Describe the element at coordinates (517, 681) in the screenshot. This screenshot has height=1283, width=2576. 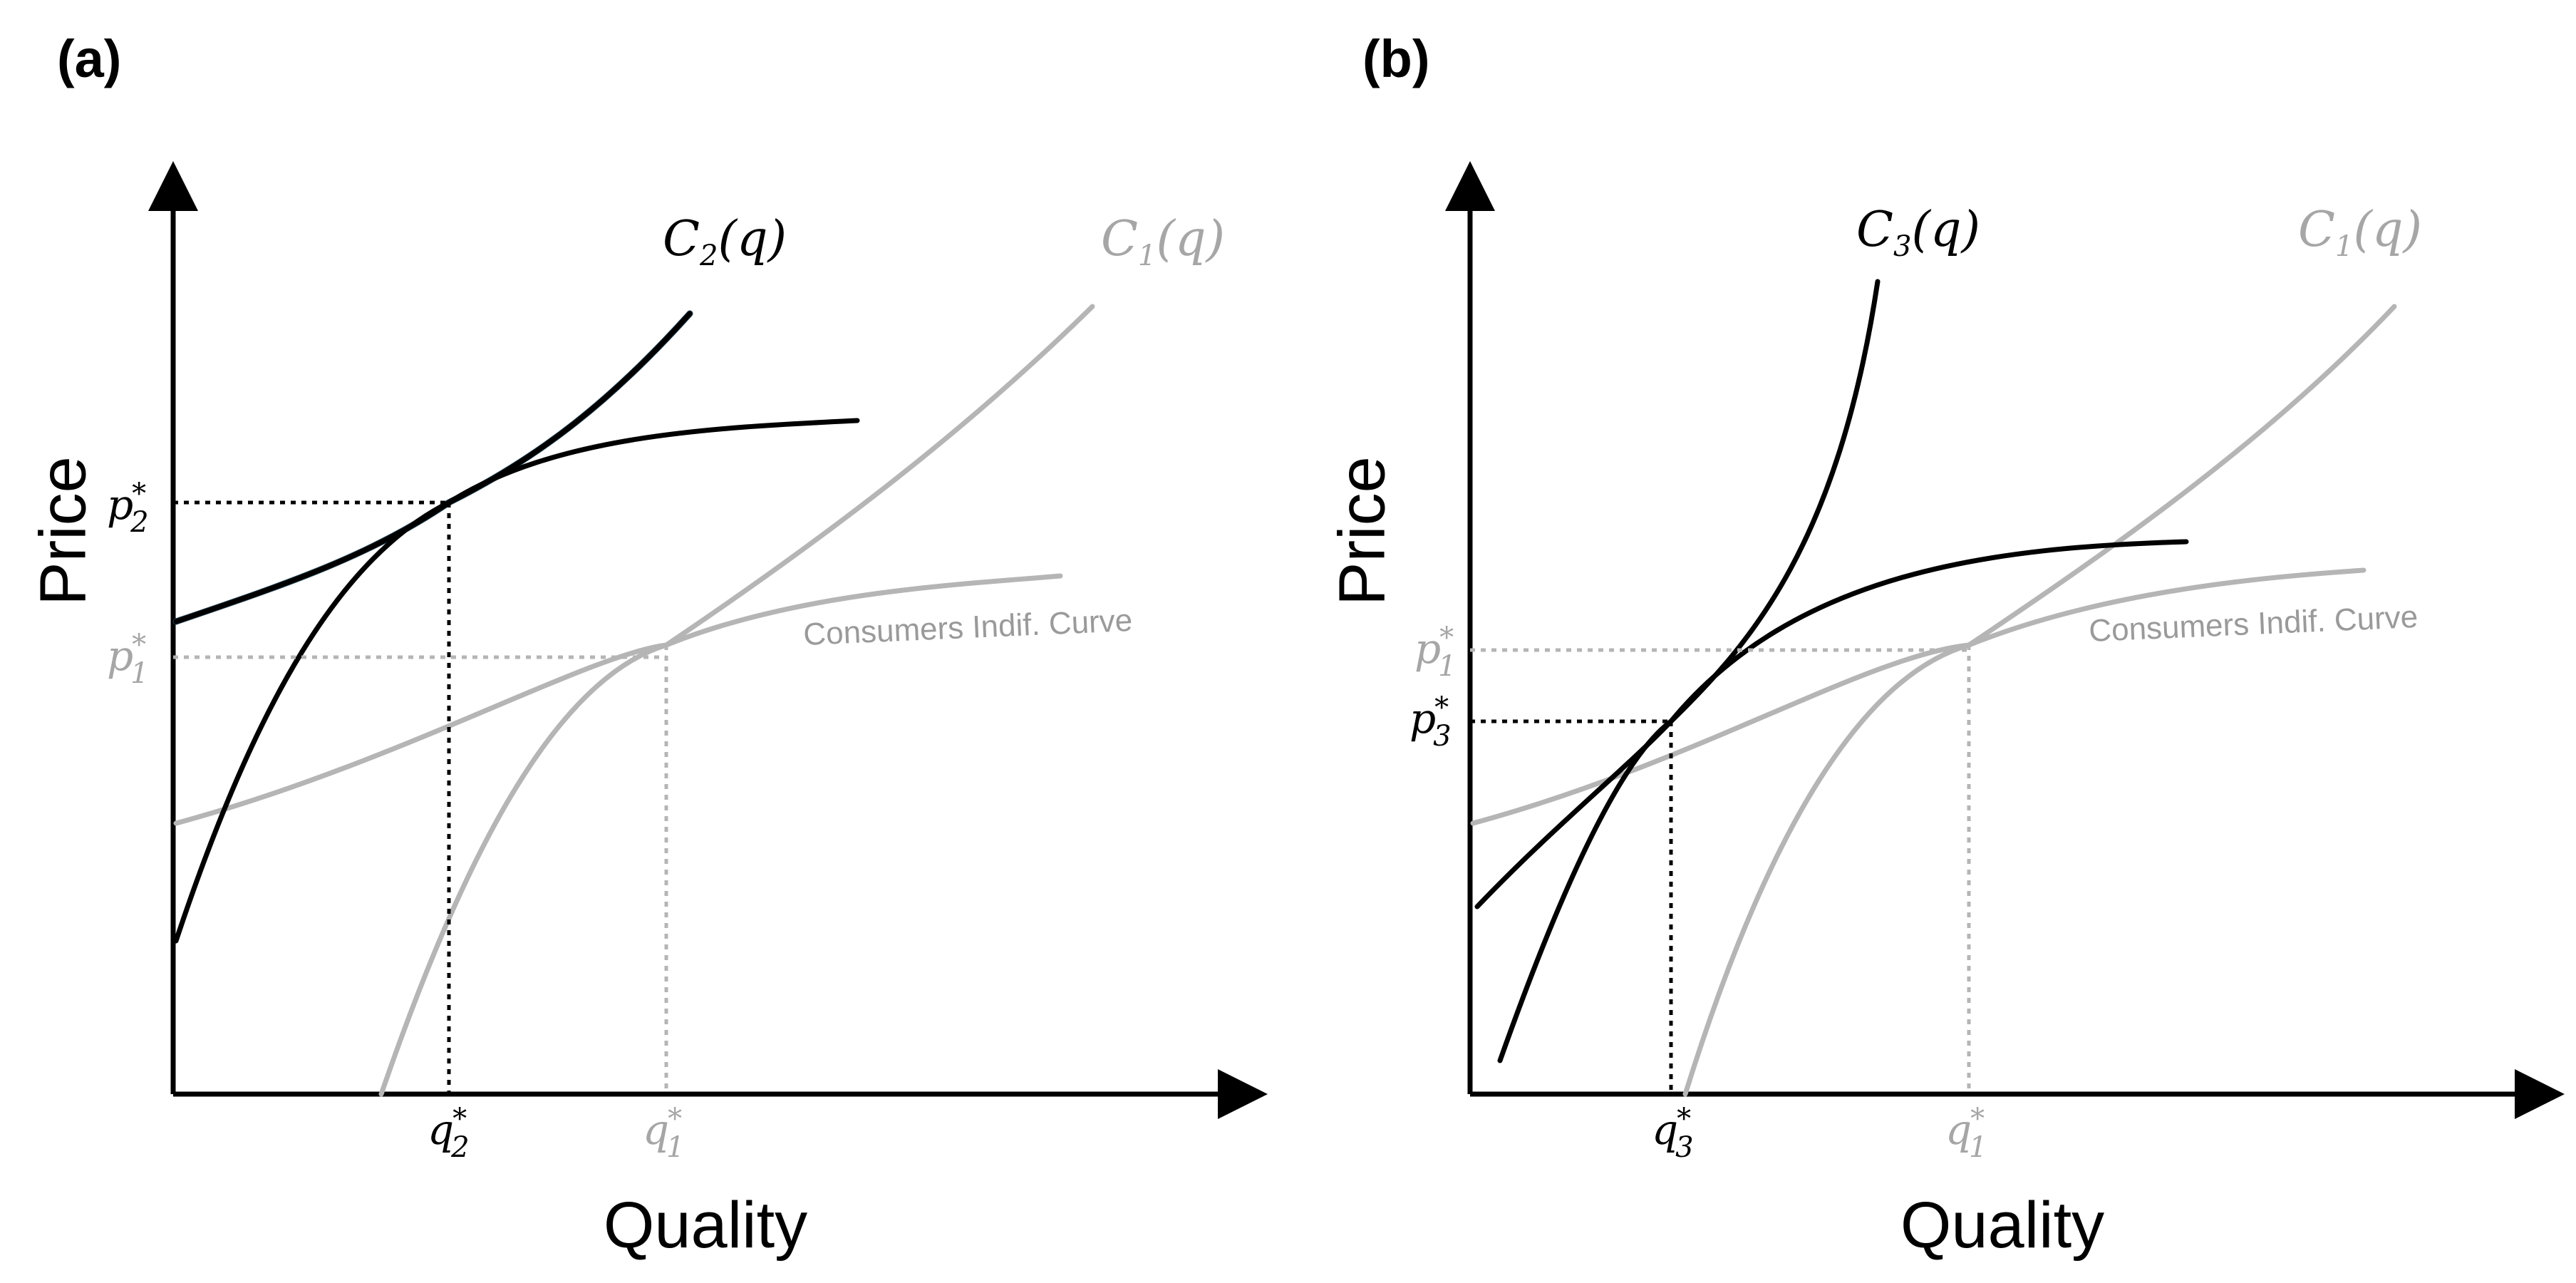
I see `panel-a-transformed-curve` at that location.